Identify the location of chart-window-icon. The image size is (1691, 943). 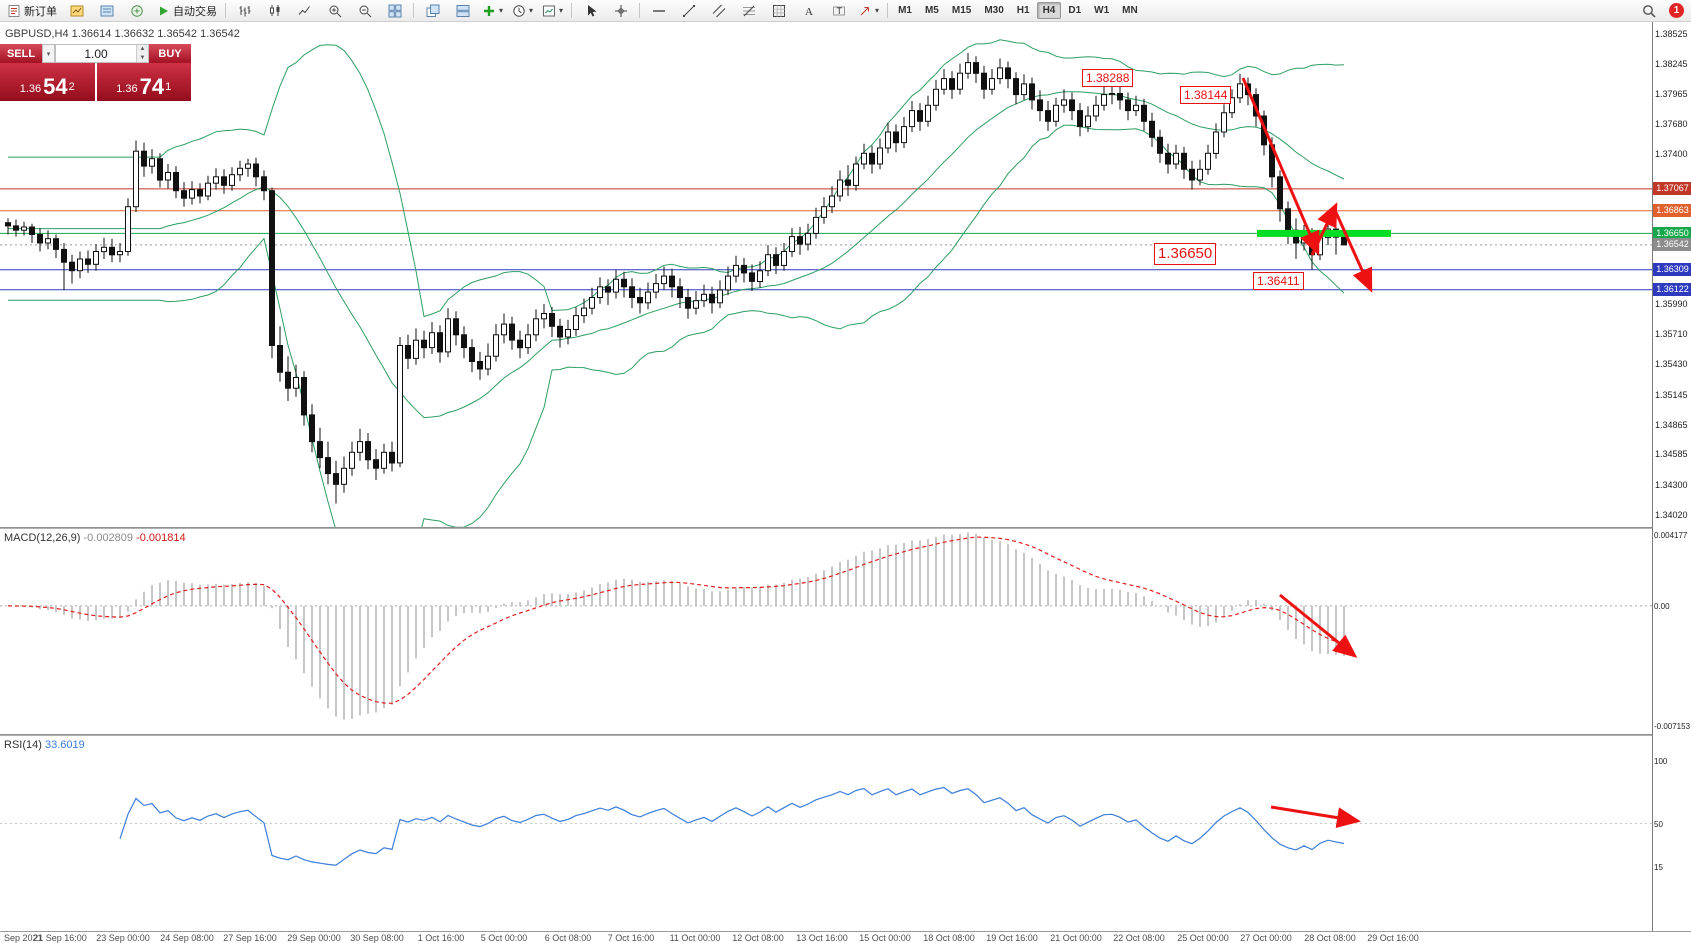
(77, 11).